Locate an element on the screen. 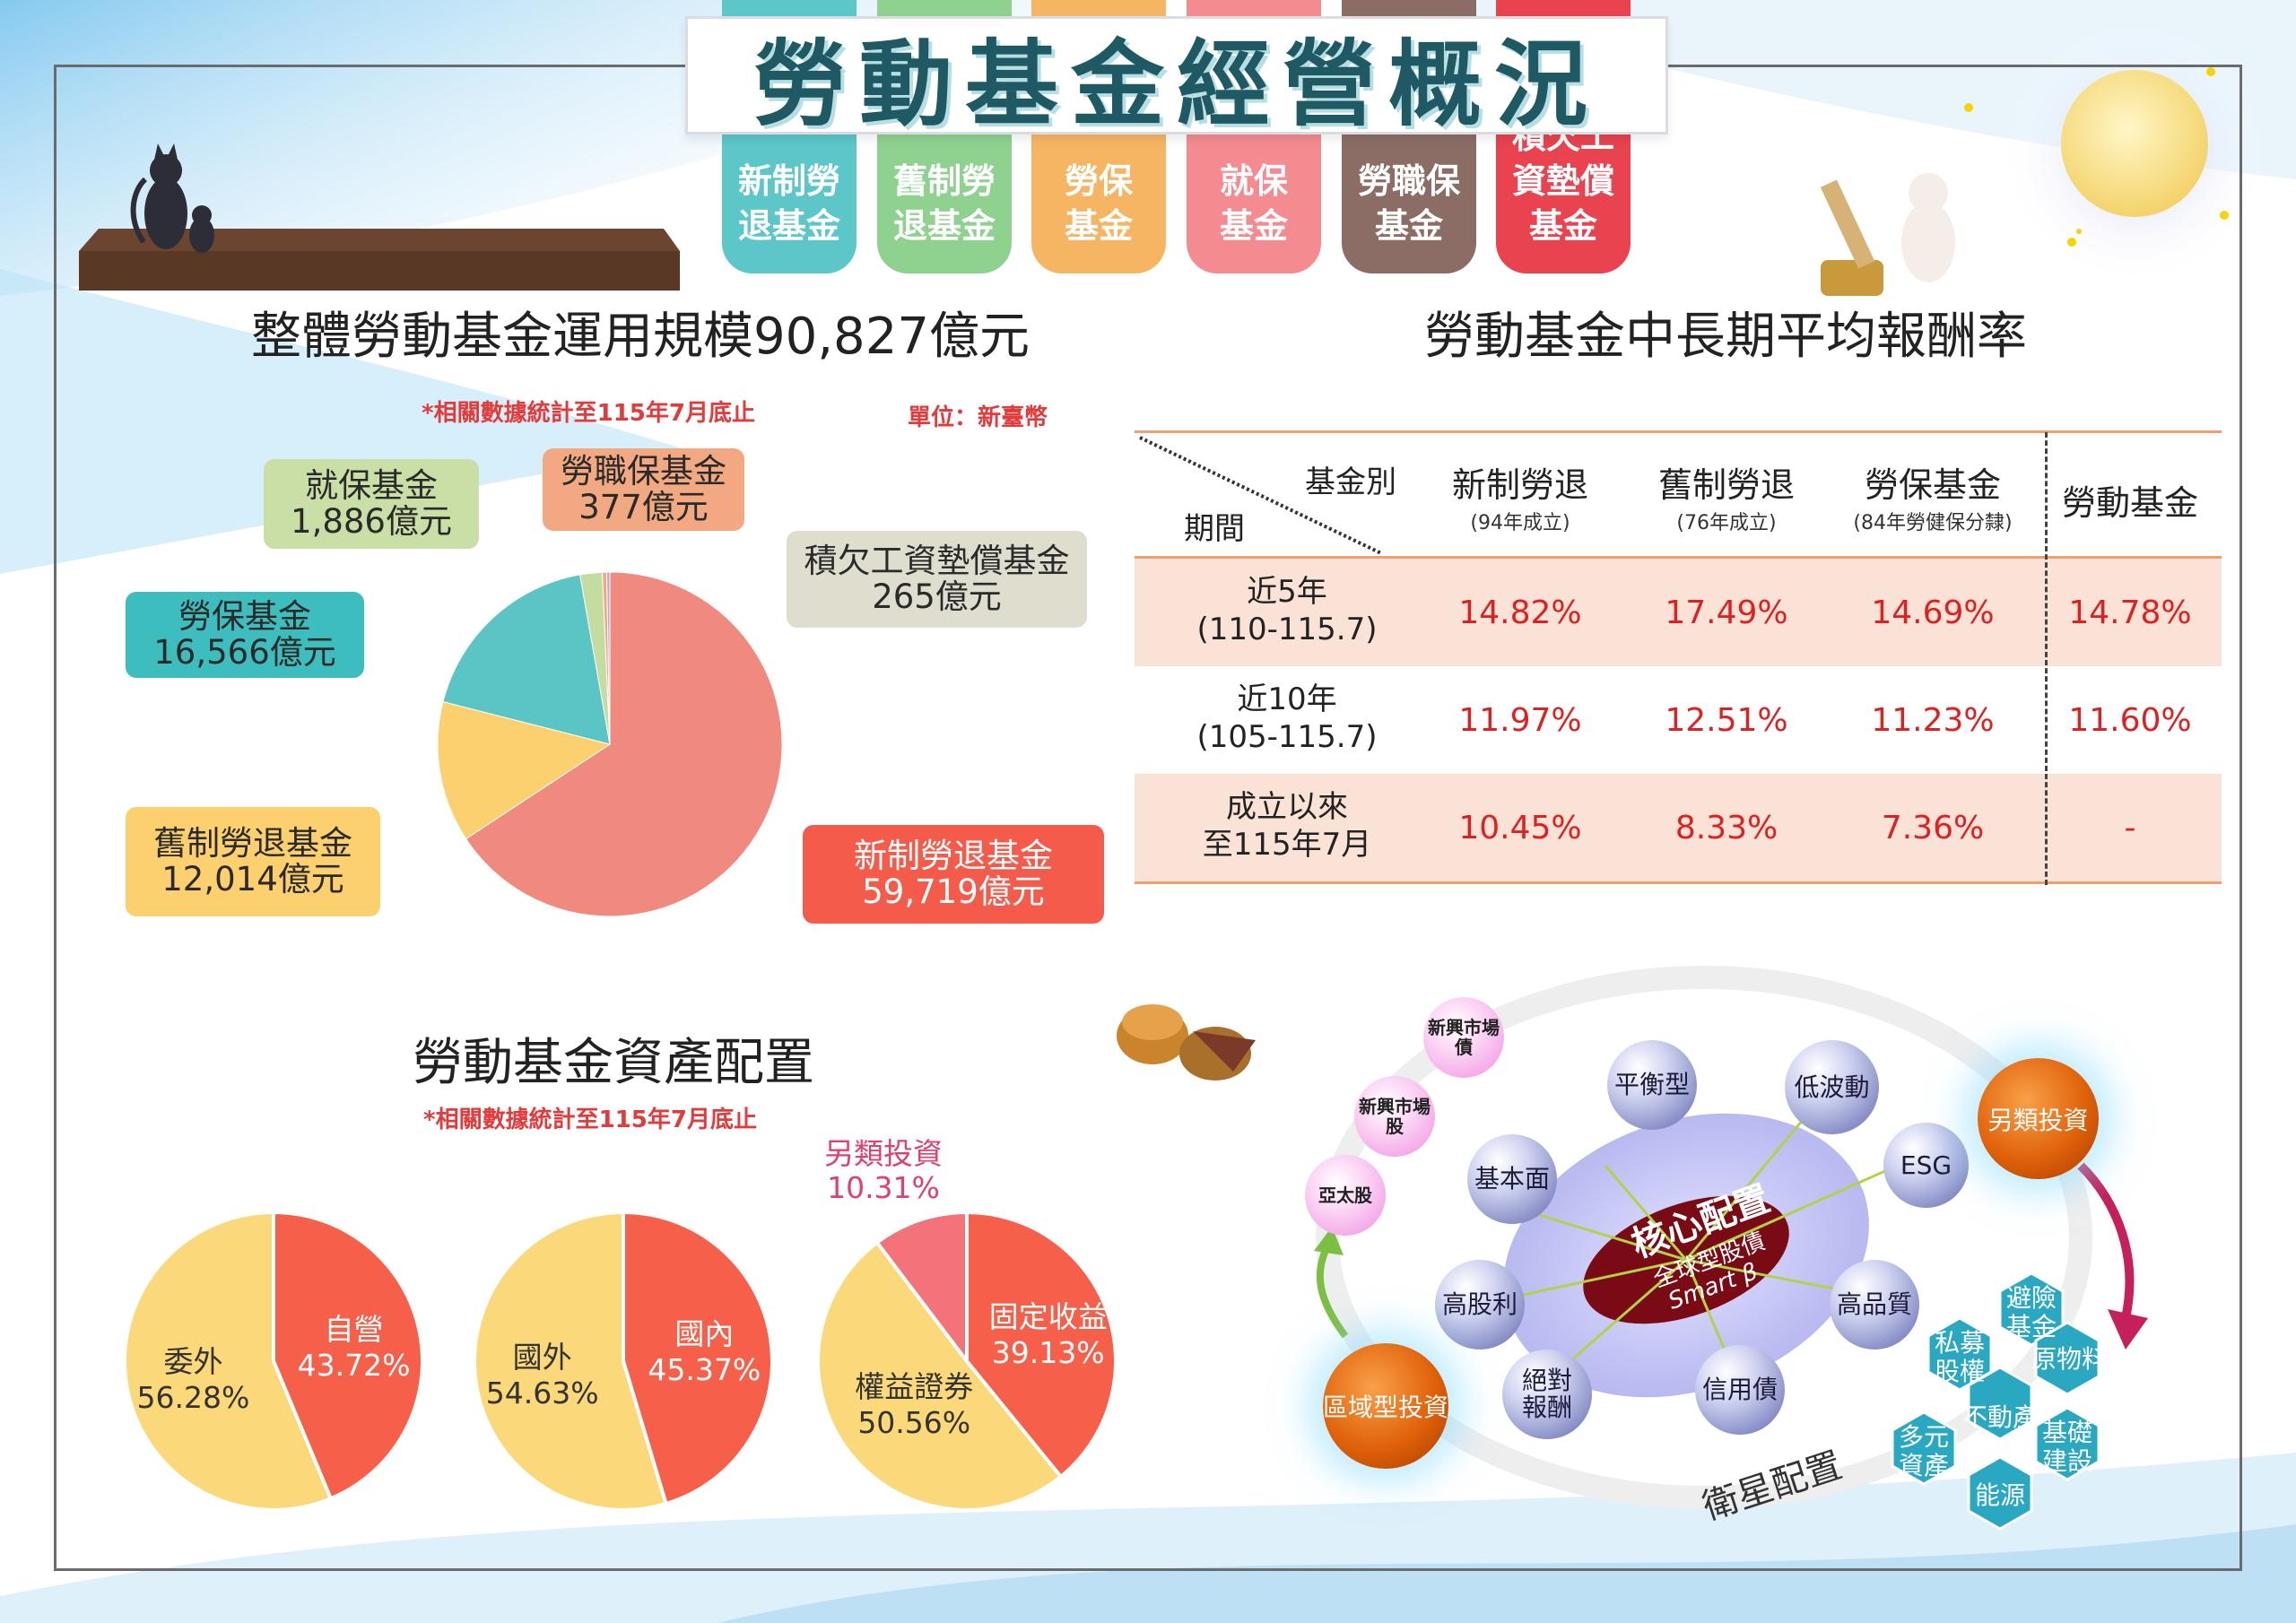 The height and width of the screenshot is (1623, 2296). table-row: 成立以來 至115年7月 10.45% 8.33% 7.36% - is located at coordinates (1678, 827).